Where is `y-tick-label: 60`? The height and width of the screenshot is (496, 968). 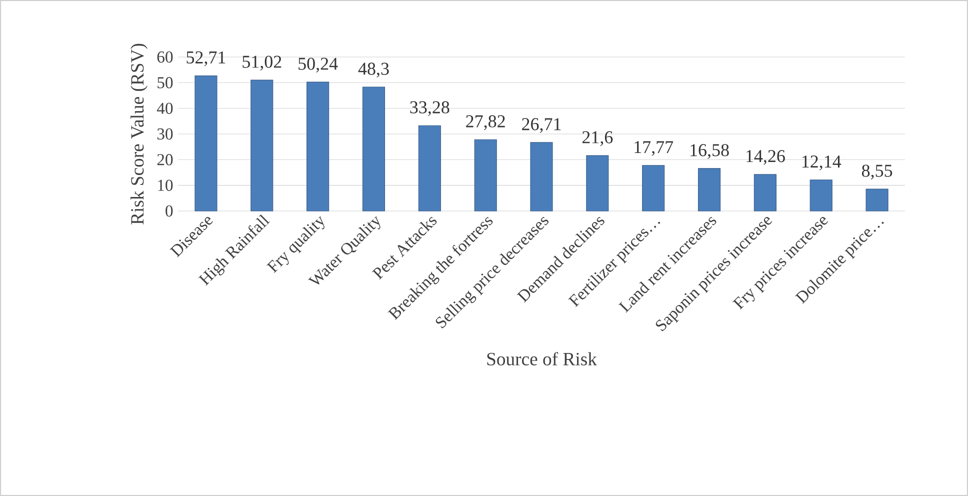
y-tick-label: 60 is located at coordinates (165, 57).